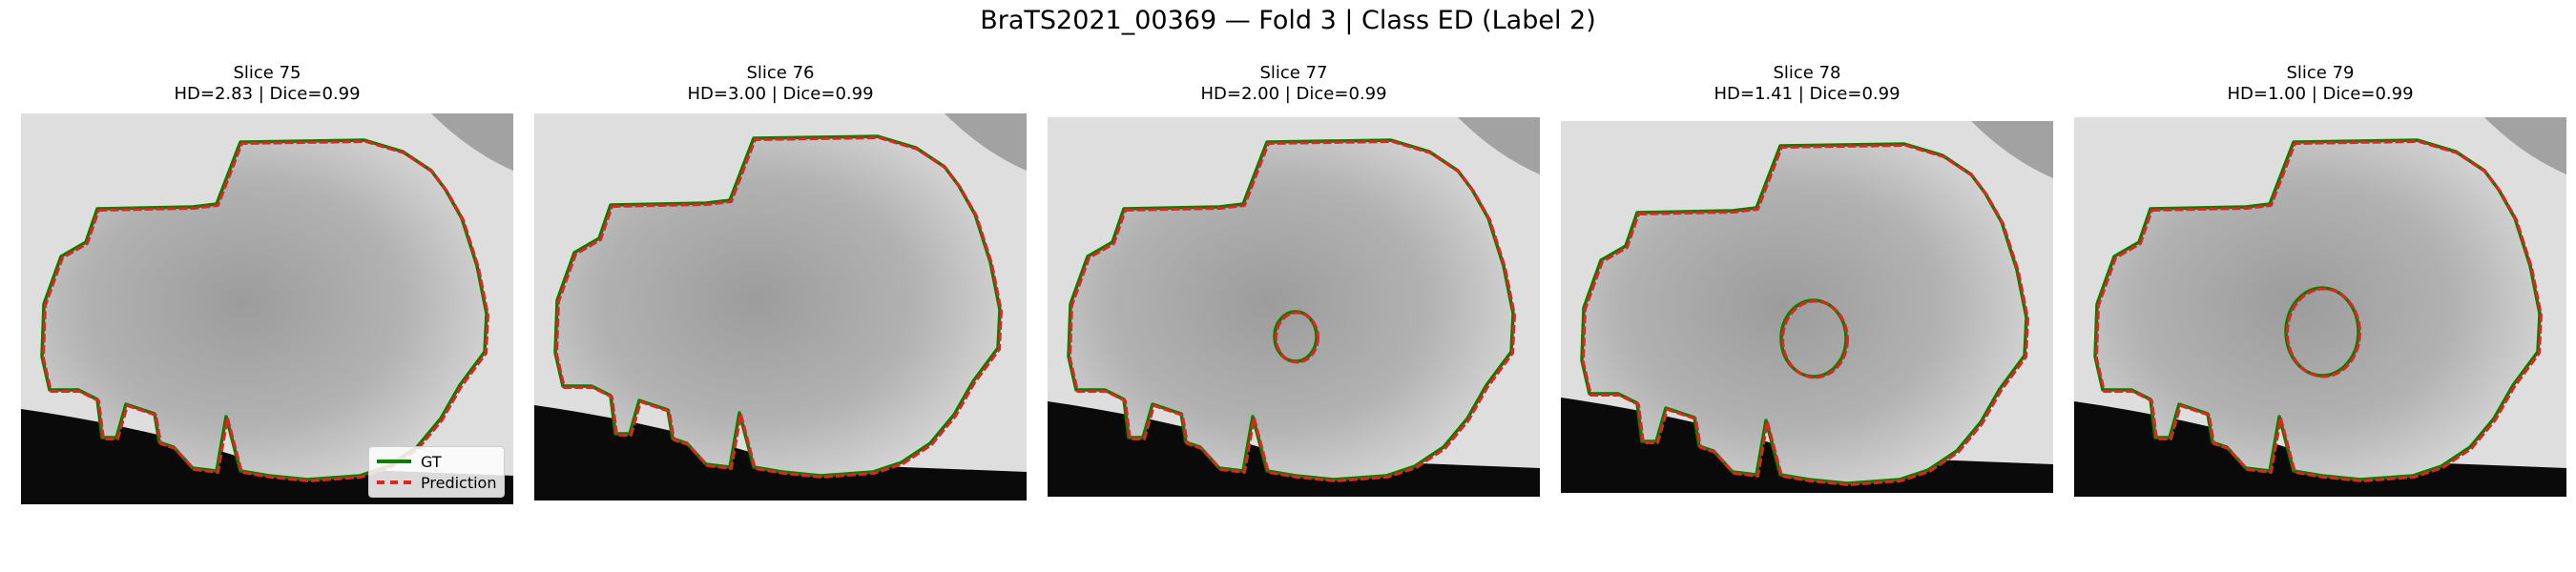 Image resolution: width=2576 pixels, height=572 pixels. What do you see at coordinates (780, 73) in the screenshot?
I see `panel-title-slice: Slice 76` at bounding box center [780, 73].